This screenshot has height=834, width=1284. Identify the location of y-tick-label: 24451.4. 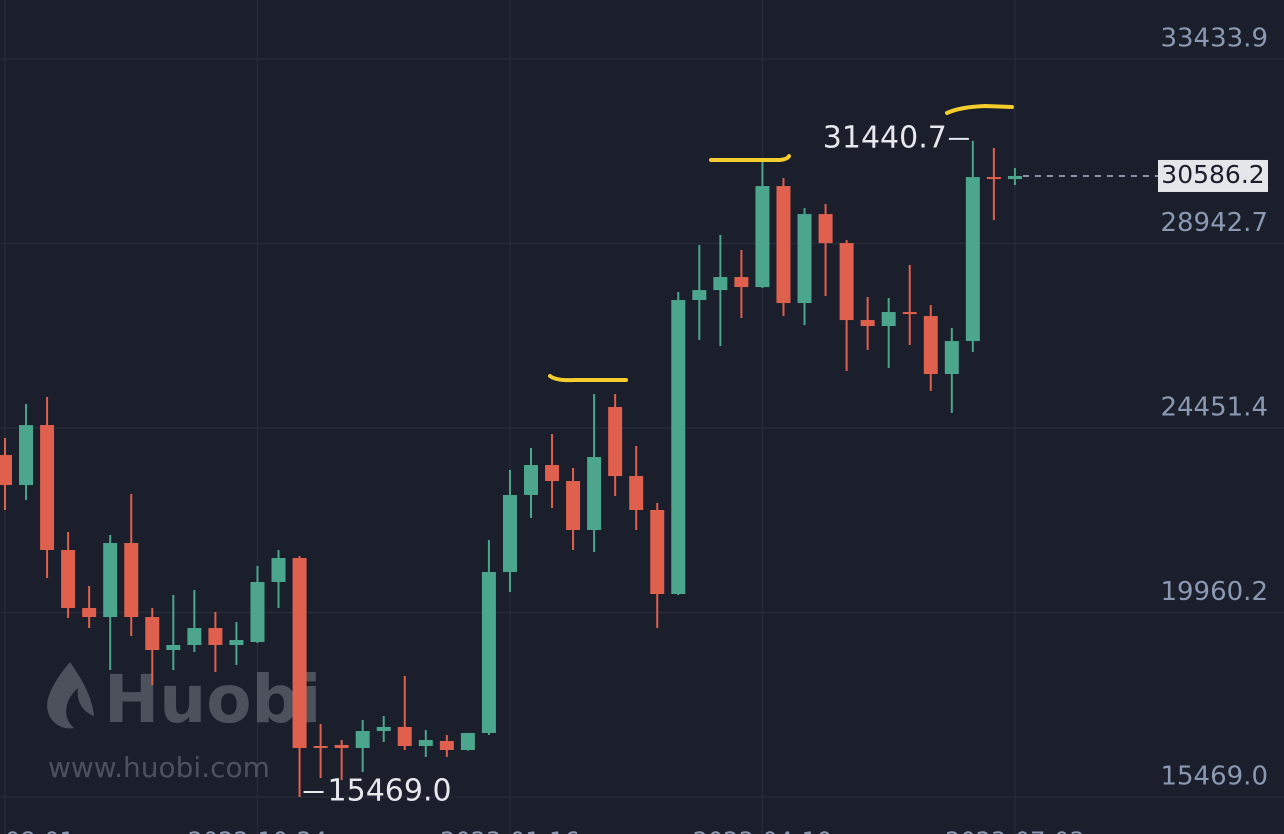
(1214, 407).